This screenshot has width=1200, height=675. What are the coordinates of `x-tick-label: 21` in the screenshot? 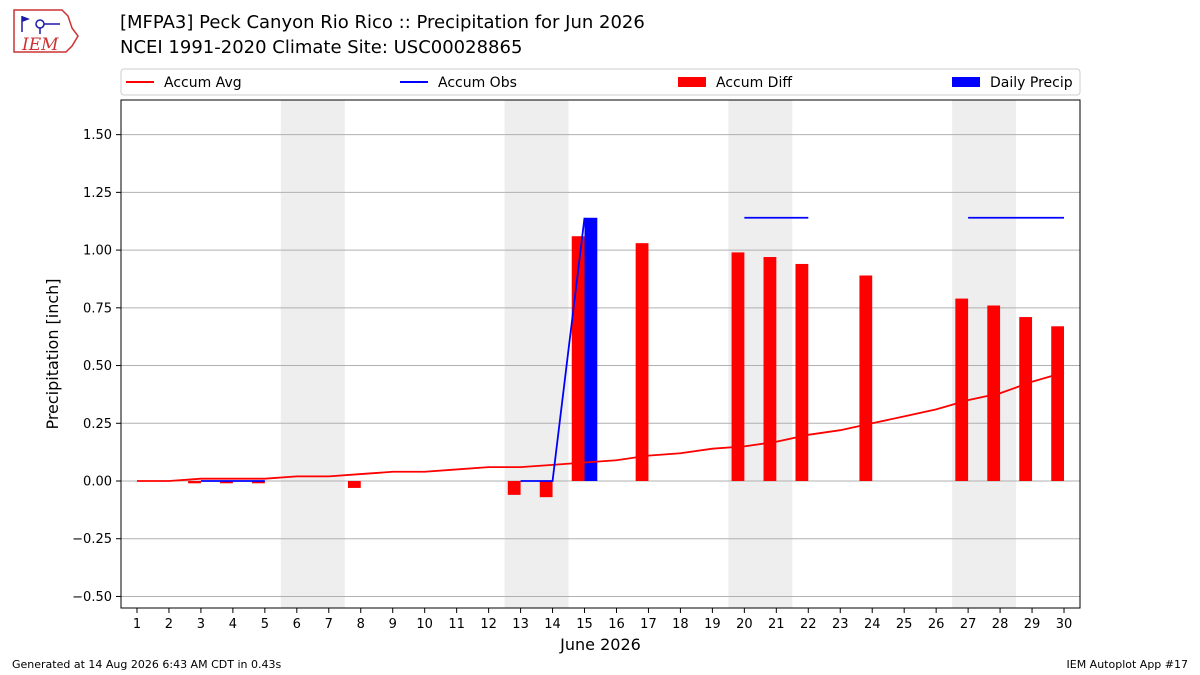 It's located at (776, 624).